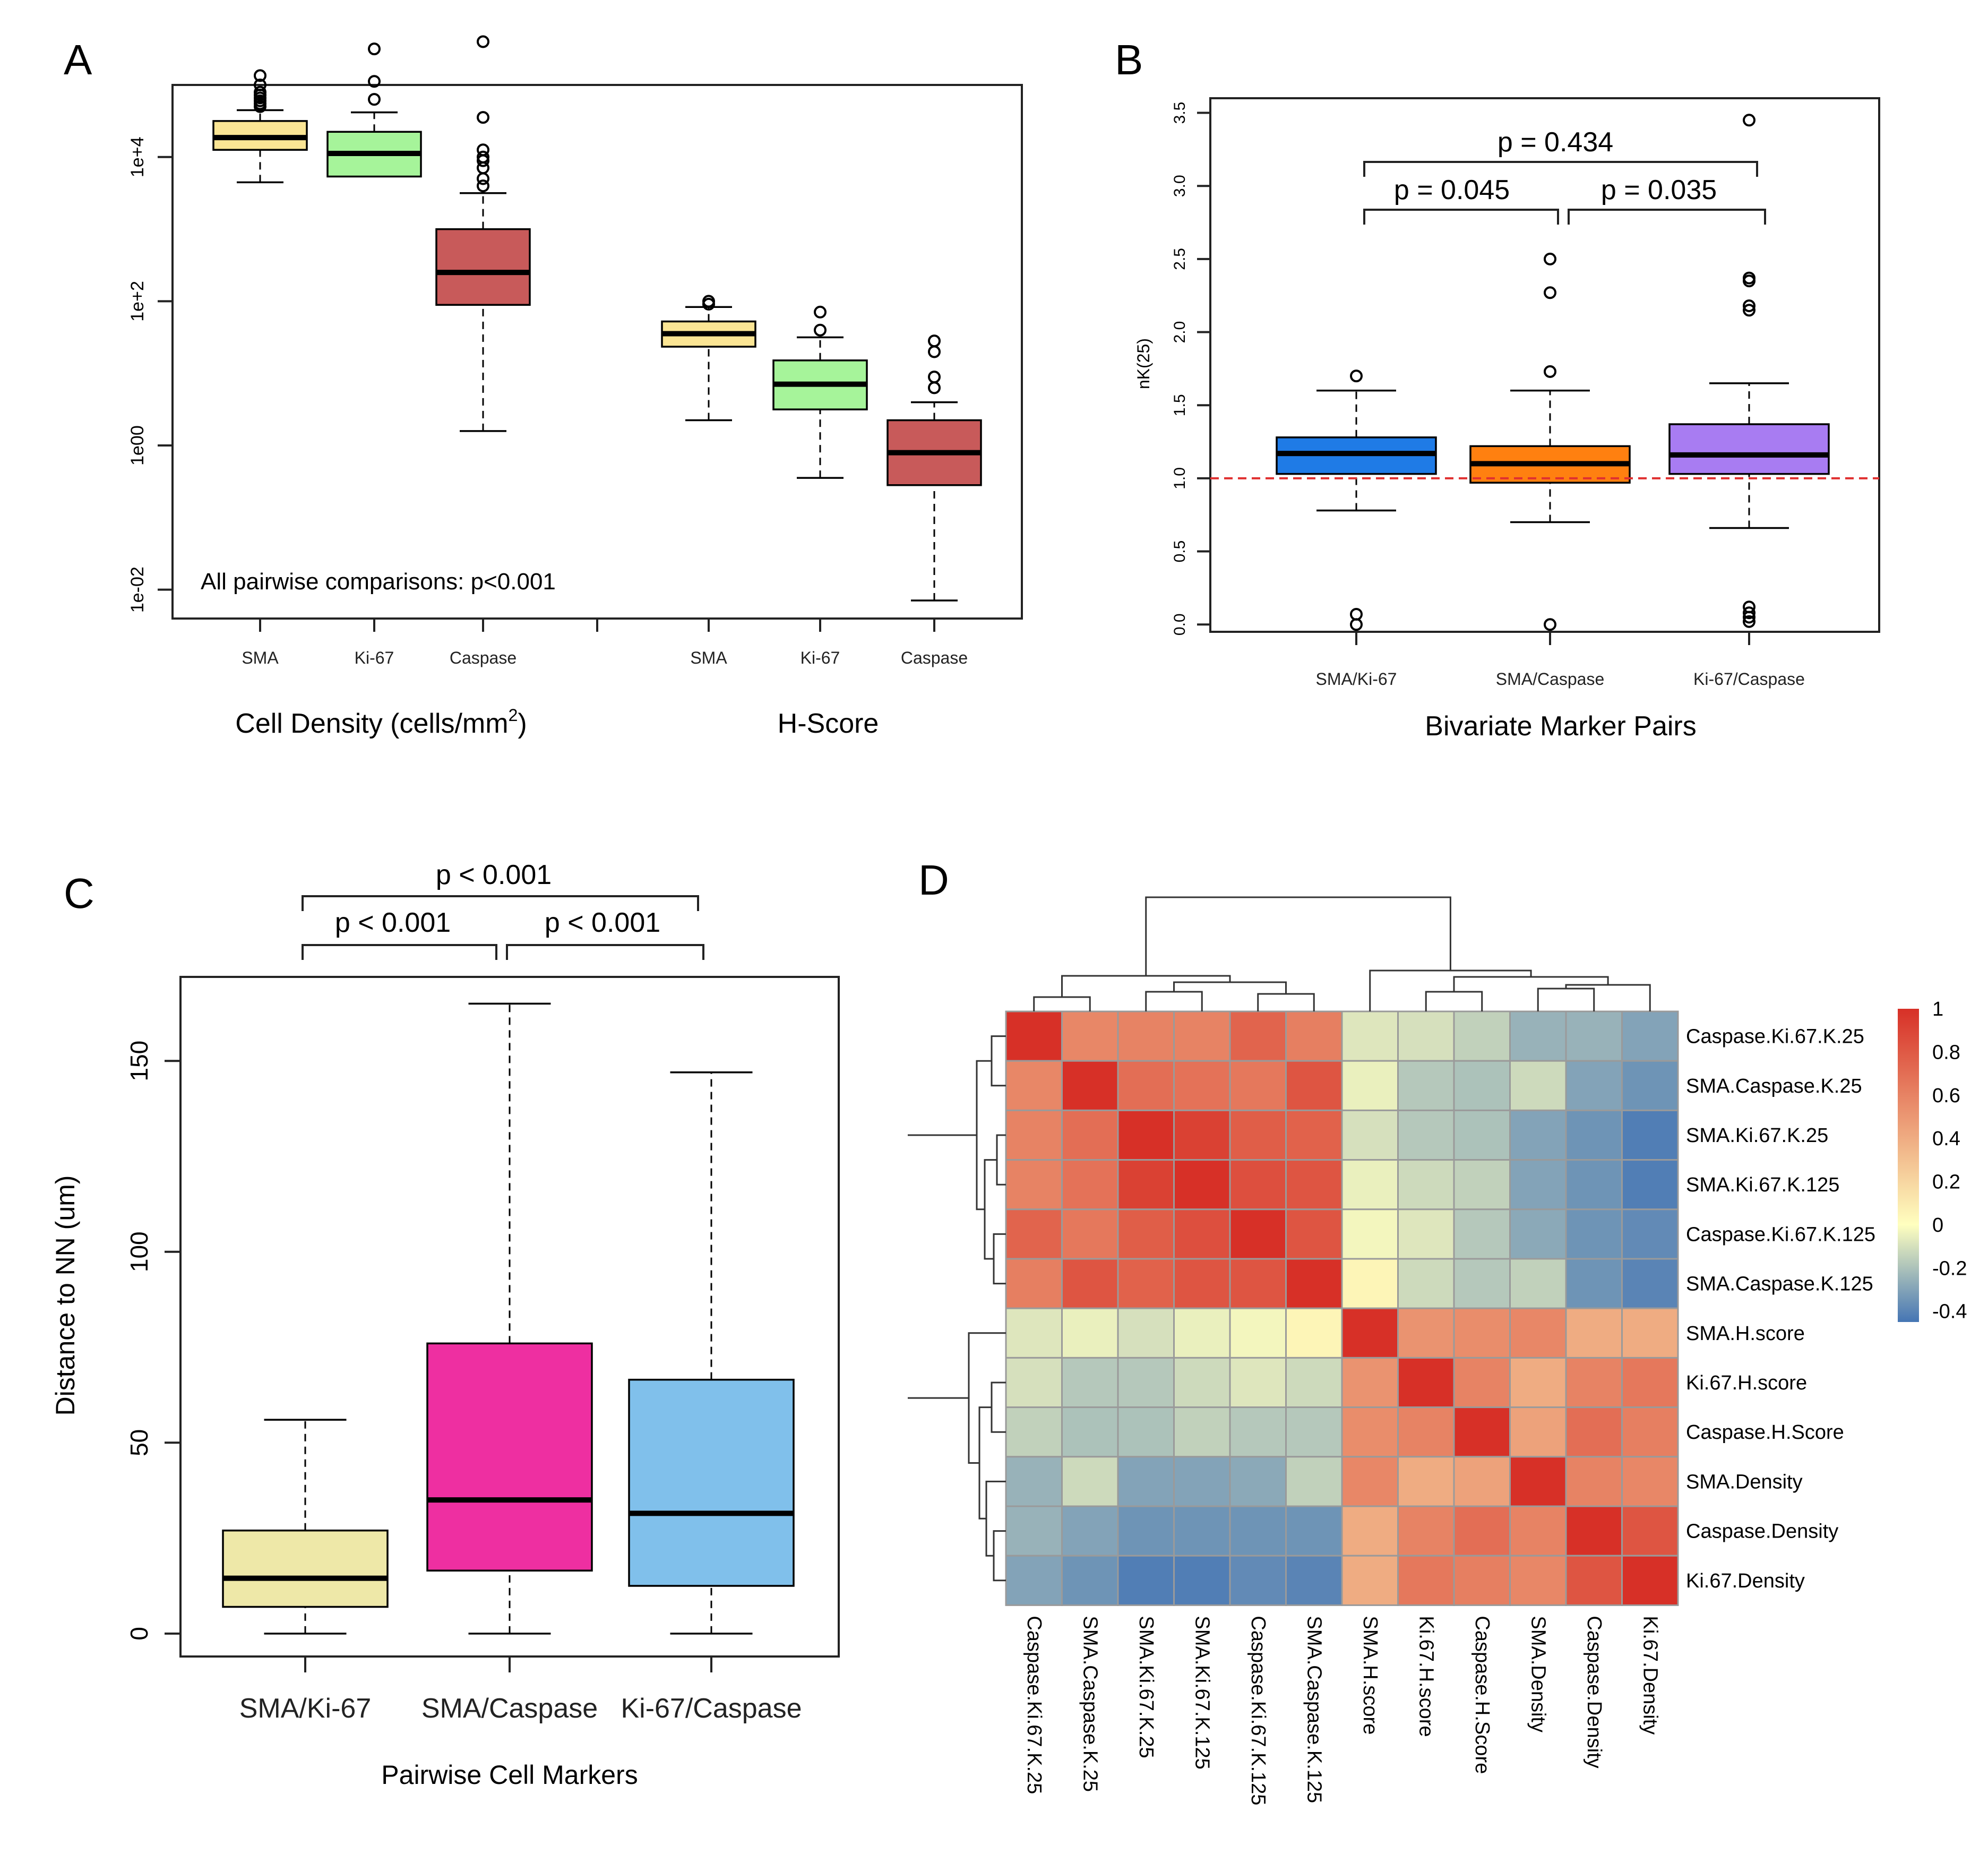 This screenshot has width=1988, height=1854. What do you see at coordinates (260, 658) in the screenshot?
I see `x-tick-label: SMA` at bounding box center [260, 658].